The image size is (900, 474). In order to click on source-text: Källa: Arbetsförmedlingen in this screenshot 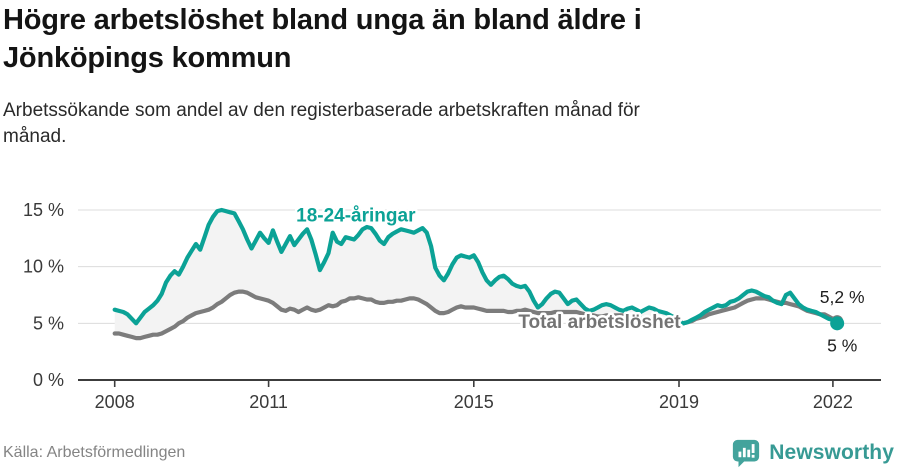, I will do `click(94, 452)`.